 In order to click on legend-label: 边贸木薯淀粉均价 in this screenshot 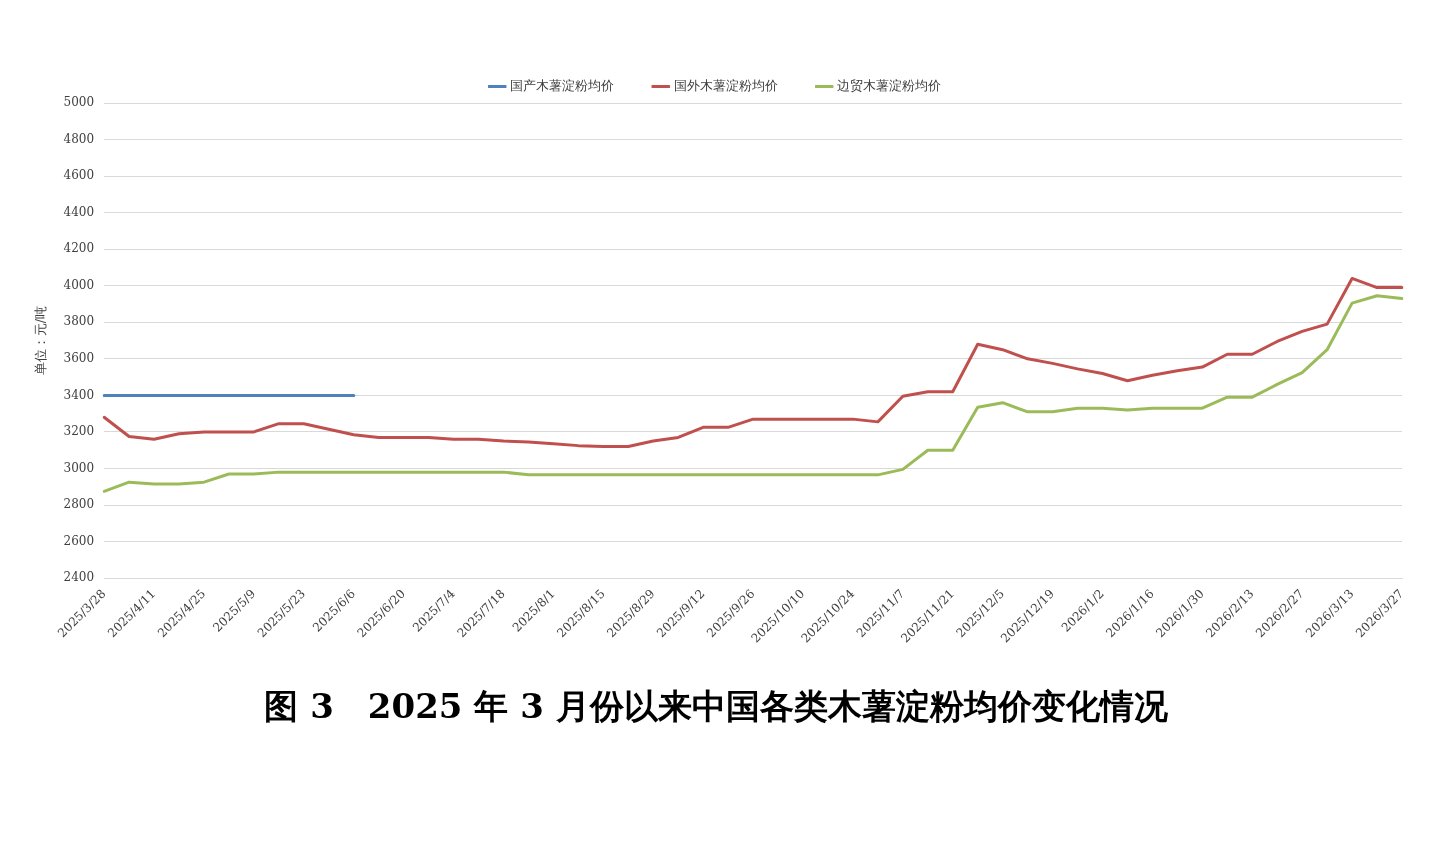, I will do `click(889, 85)`.